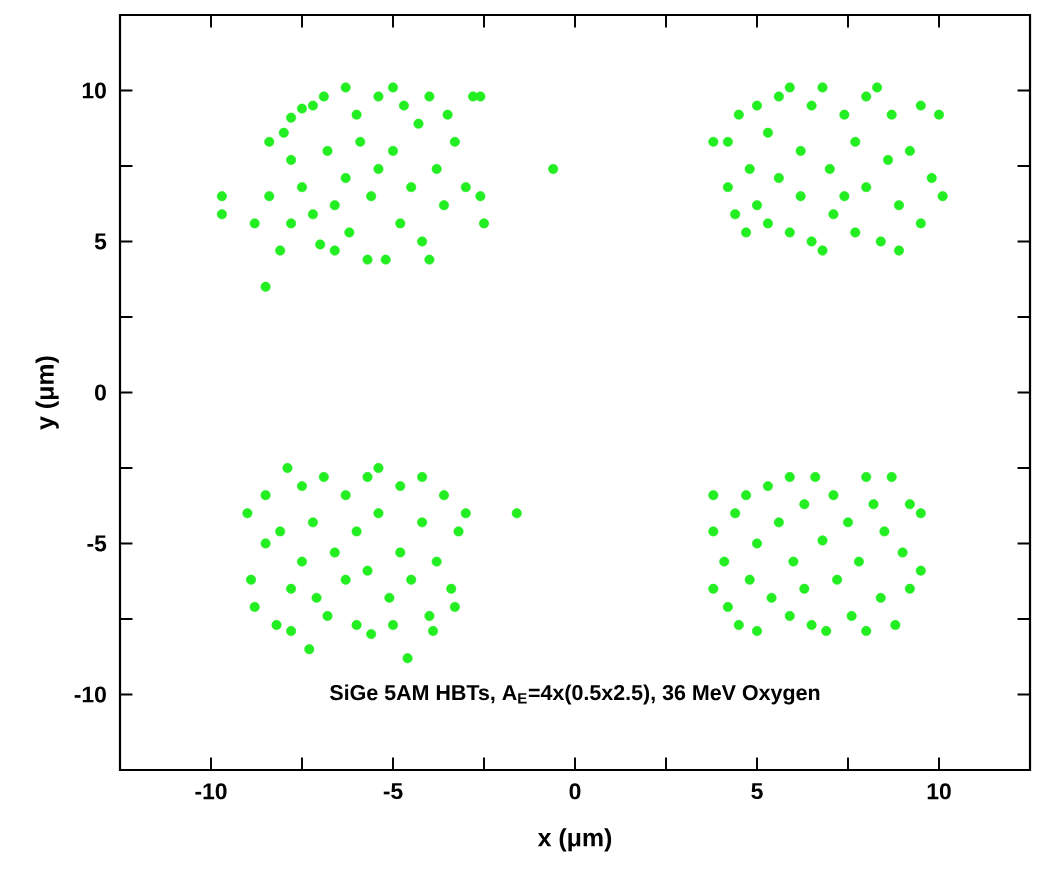 This screenshot has width=1040, height=879. Describe the element at coordinates (574, 694) in the screenshot. I see `annotation: SiGe 5AM HBTs, A$_{E}$=4x(0.5x2.5), 36 MeV Oxygen` at that location.